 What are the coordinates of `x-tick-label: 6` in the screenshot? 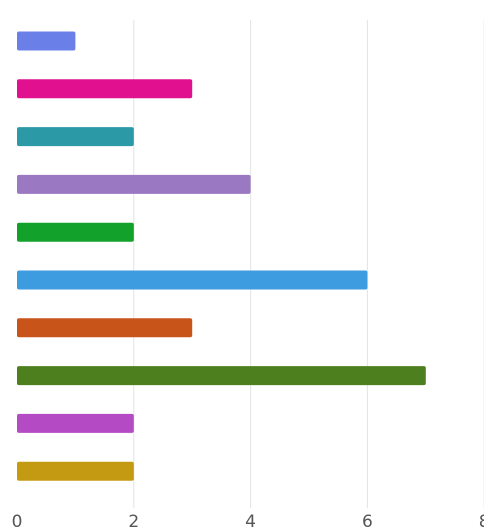 It's located at (367, 521).